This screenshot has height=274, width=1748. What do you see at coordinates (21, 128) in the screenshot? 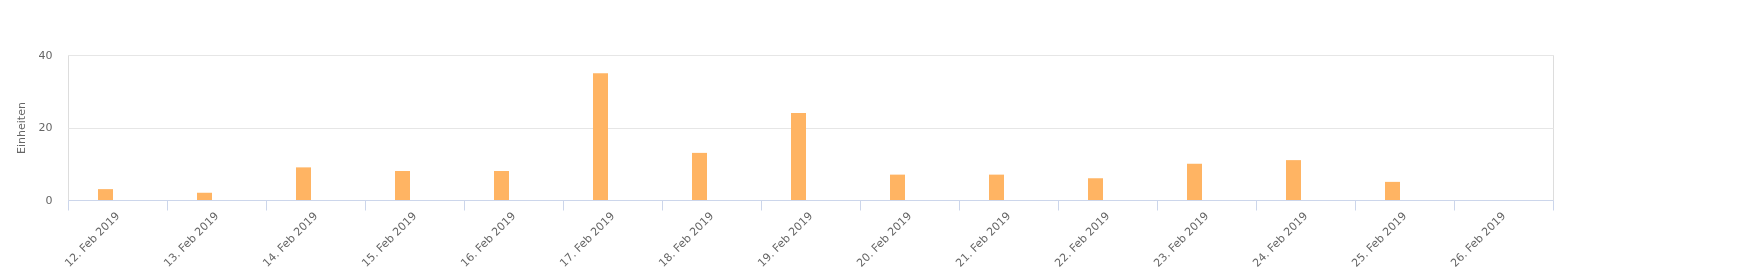
I see `y-axis-title: Einheiten` at bounding box center [21, 128].